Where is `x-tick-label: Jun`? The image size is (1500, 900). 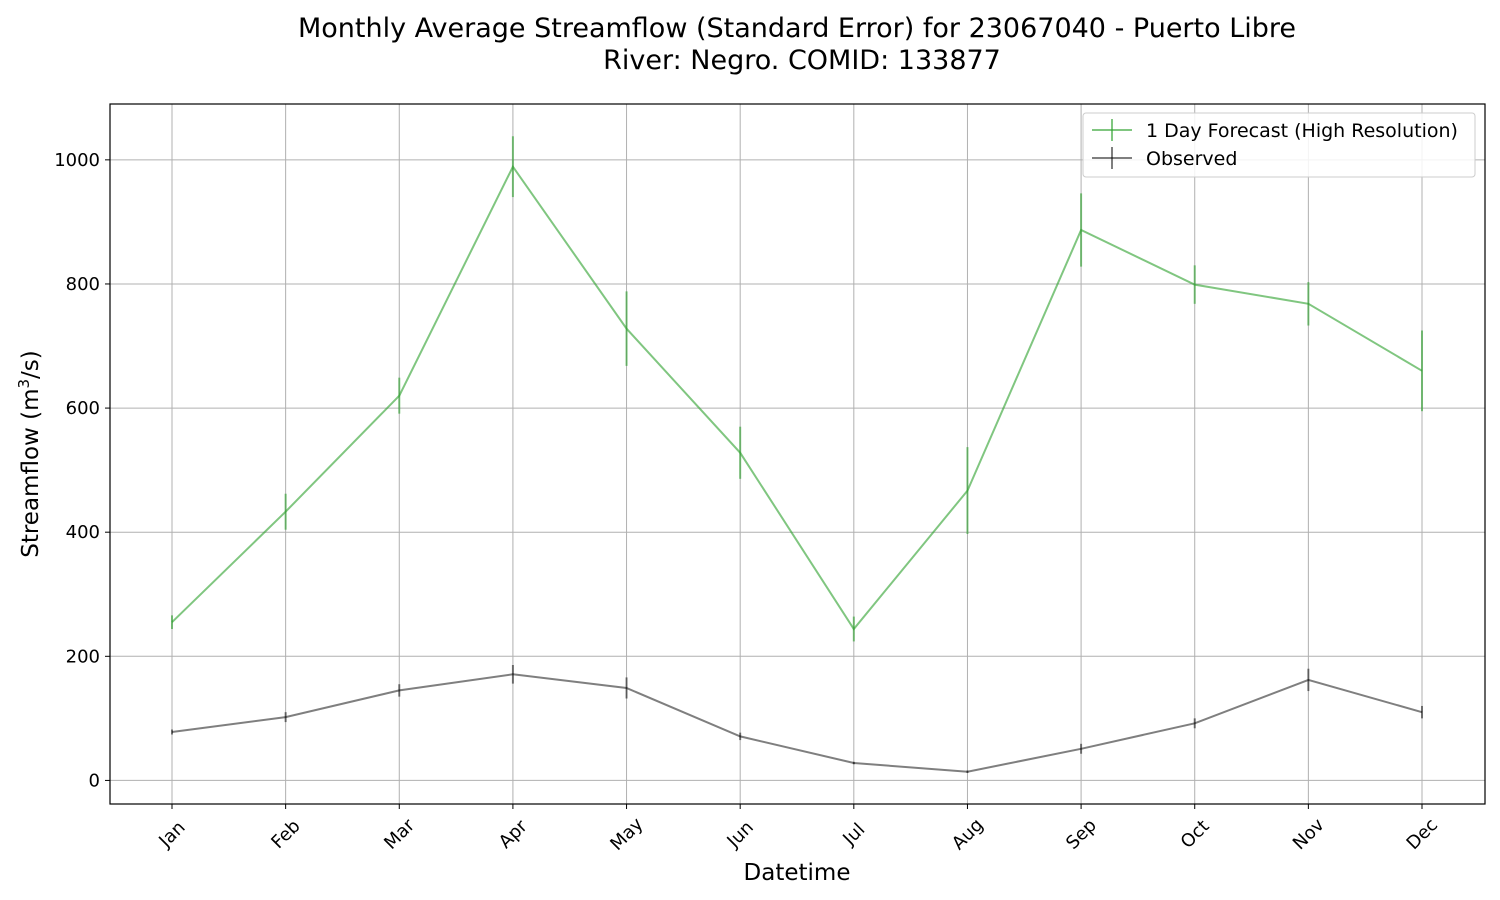 x-tick-label: Jun is located at coordinates (739, 834).